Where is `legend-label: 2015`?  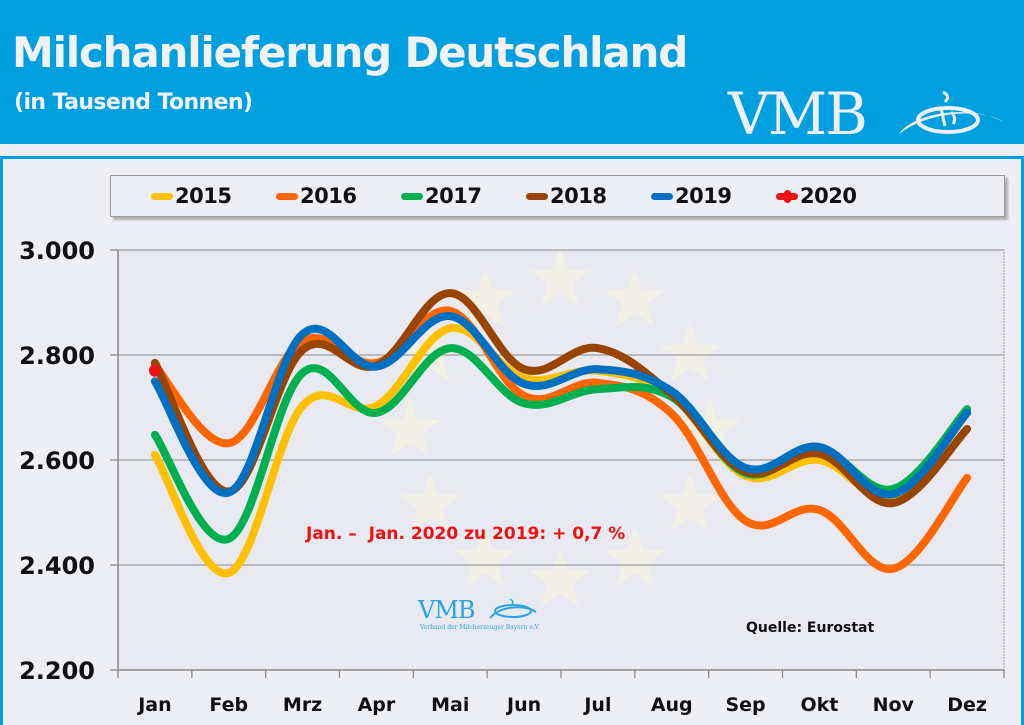
legend-label: 2015 is located at coordinates (203, 196).